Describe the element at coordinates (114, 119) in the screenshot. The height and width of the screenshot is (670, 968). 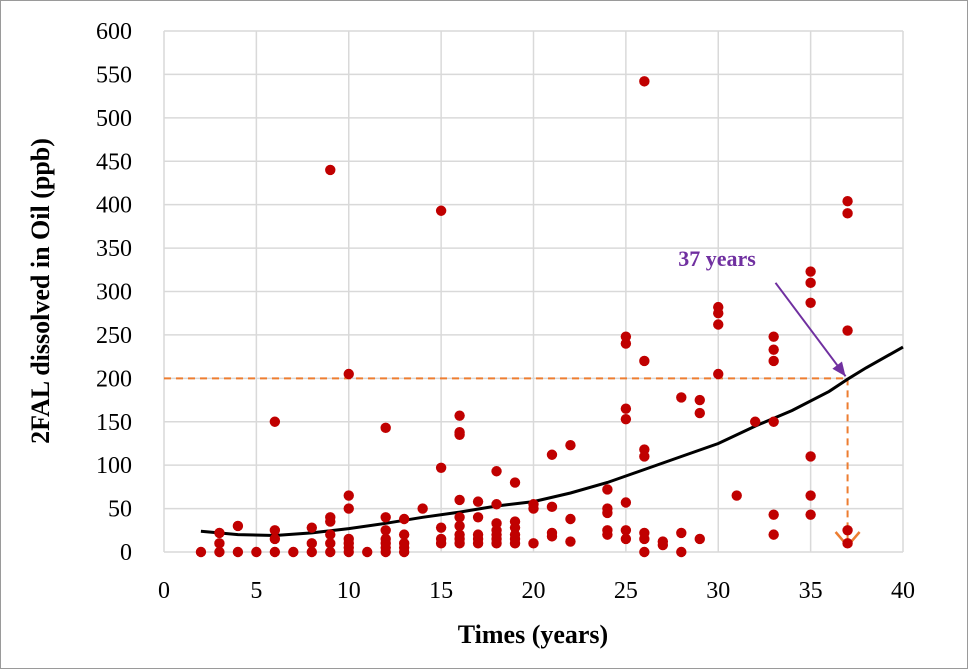
I see `y-tick-label: 500` at that location.